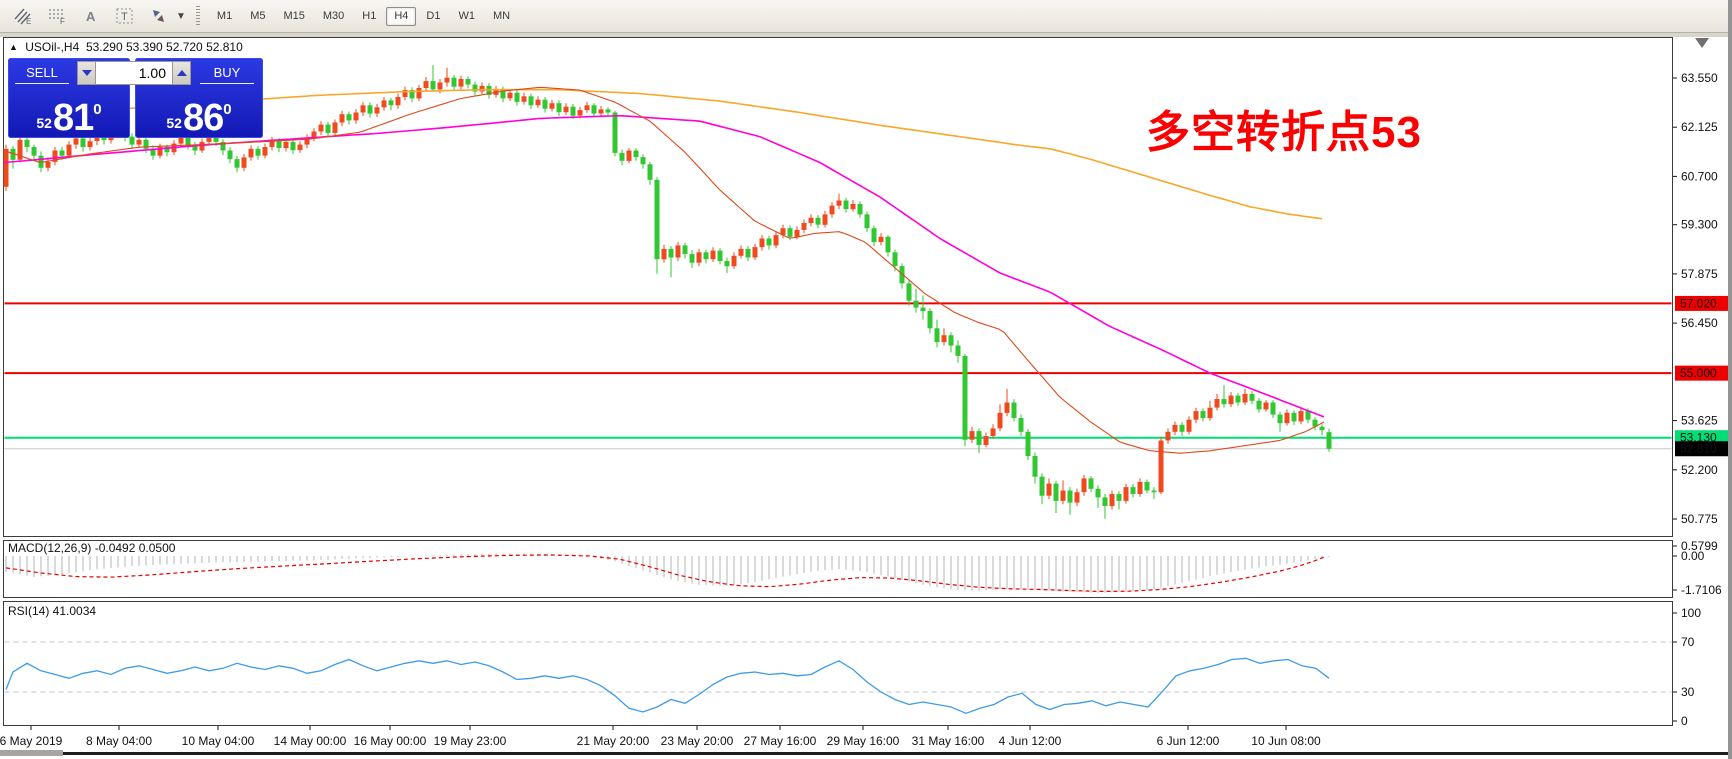 This screenshot has width=1732, height=759. I want to click on tf-button-W1: W1, so click(466, 15).